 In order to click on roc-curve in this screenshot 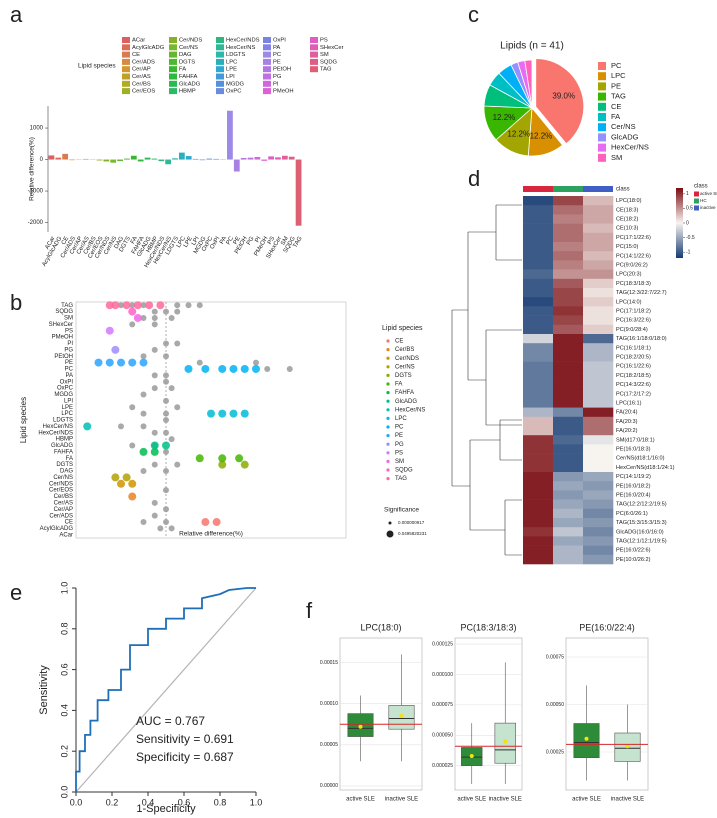, I will do `click(165, 689)`.